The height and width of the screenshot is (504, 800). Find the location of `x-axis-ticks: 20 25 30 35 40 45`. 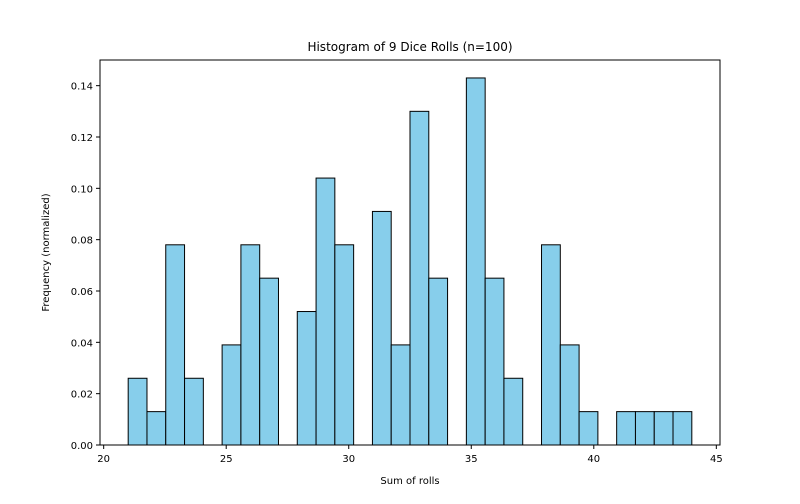

x-axis-ticks: 20 25 30 35 40 45 is located at coordinates (410, 455).